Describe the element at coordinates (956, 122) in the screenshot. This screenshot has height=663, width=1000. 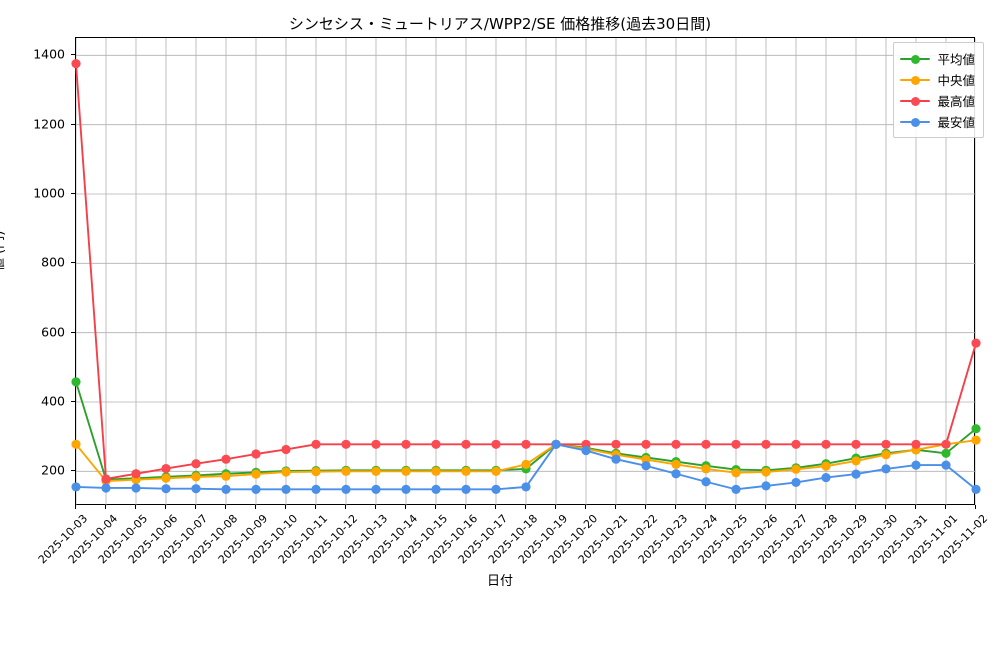
I see `legend-label: 最安値` at that location.